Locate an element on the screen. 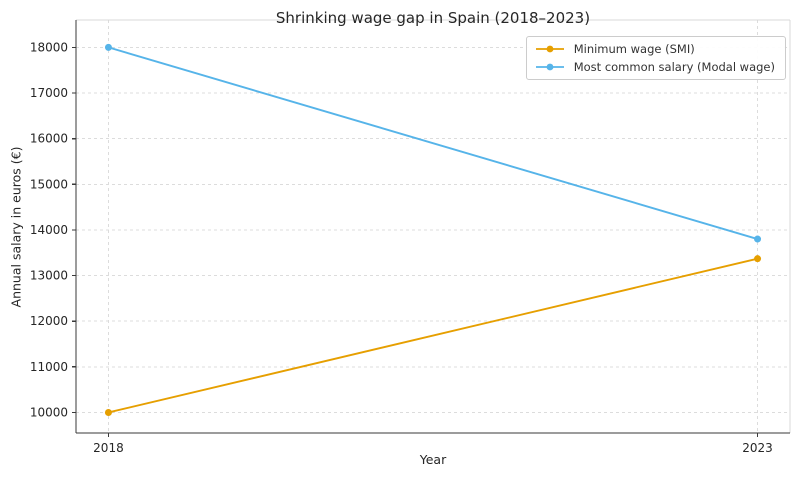 This screenshot has height=480, width=800. x-tick-label-2018: 2018 is located at coordinates (108, 448).